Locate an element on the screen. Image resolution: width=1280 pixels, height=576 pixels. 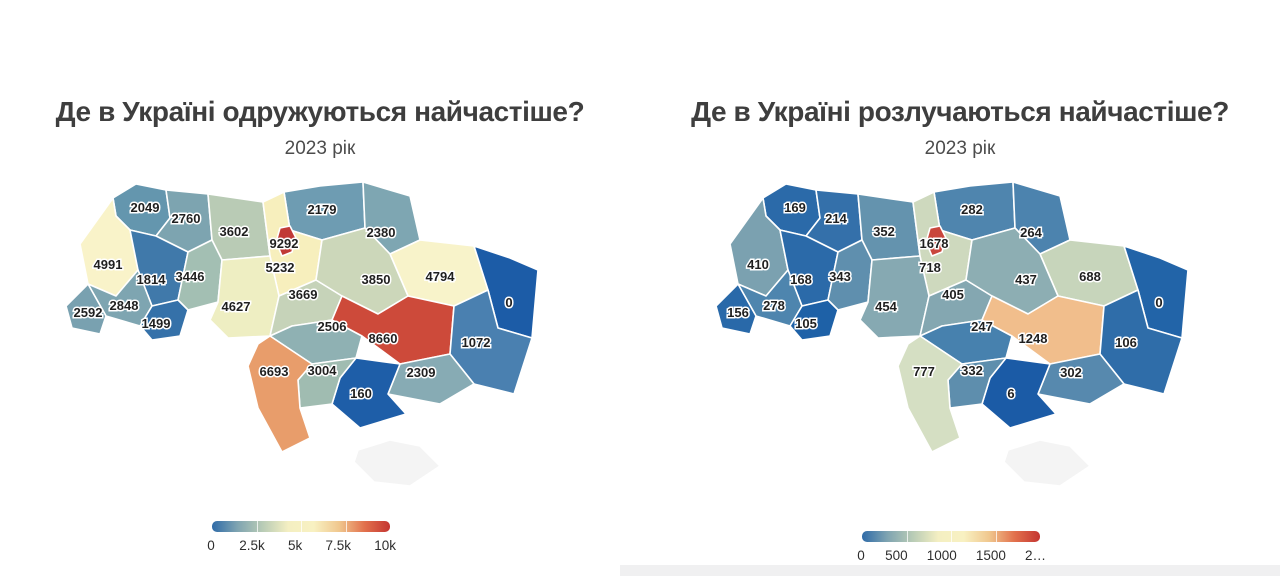
legend-tick: 7.5k is located at coordinates (338, 545).